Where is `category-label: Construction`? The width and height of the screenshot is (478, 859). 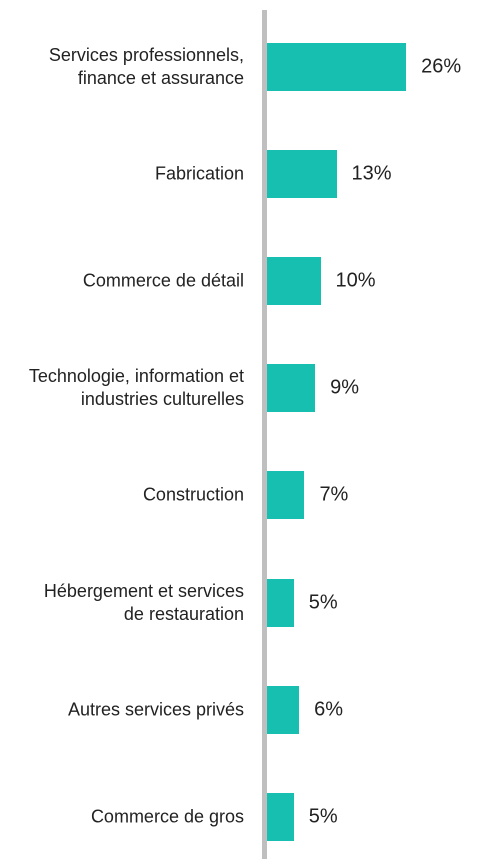 category-label: Construction is located at coordinates (193, 494).